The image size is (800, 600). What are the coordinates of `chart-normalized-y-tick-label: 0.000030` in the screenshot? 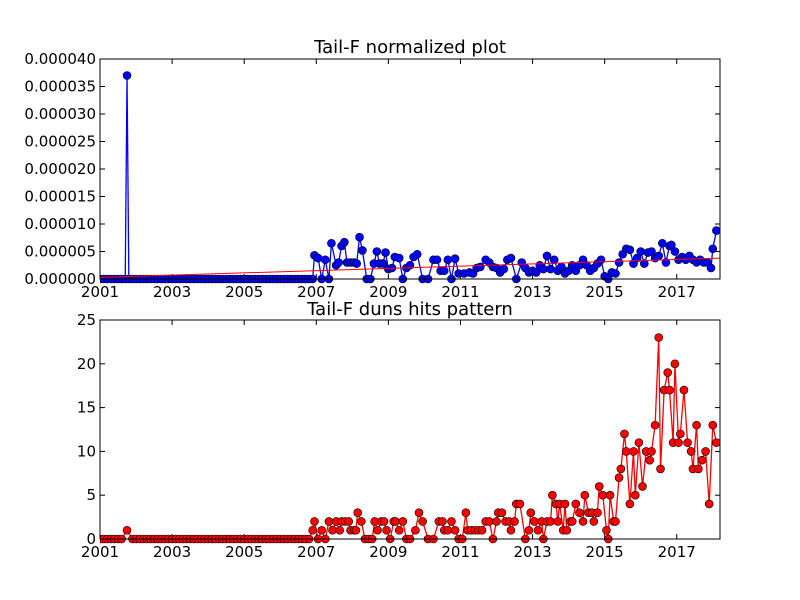 It's located at (60, 114).